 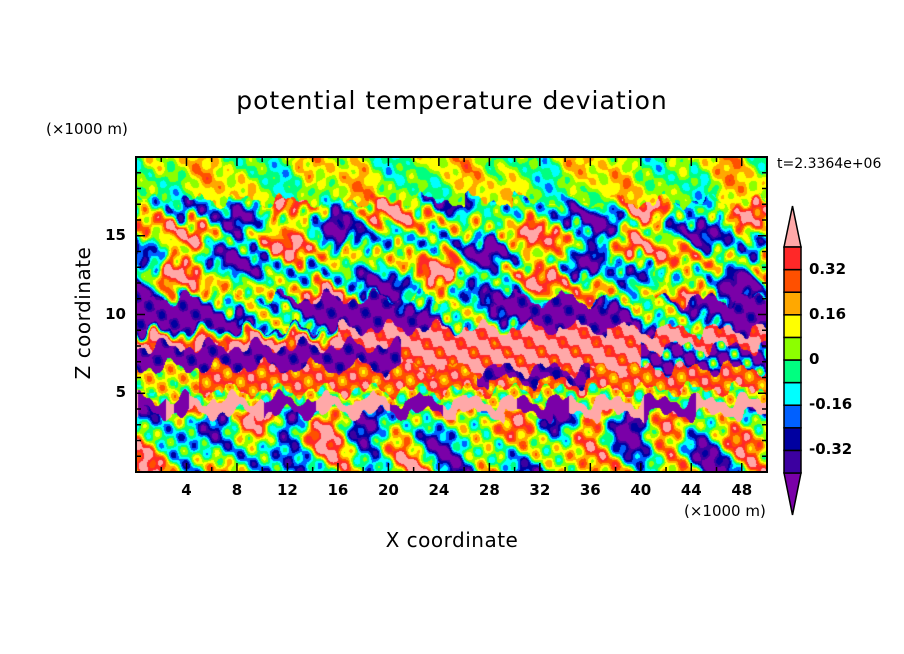 I want to click on colorbar-label: 0, so click(x=814, y=359).